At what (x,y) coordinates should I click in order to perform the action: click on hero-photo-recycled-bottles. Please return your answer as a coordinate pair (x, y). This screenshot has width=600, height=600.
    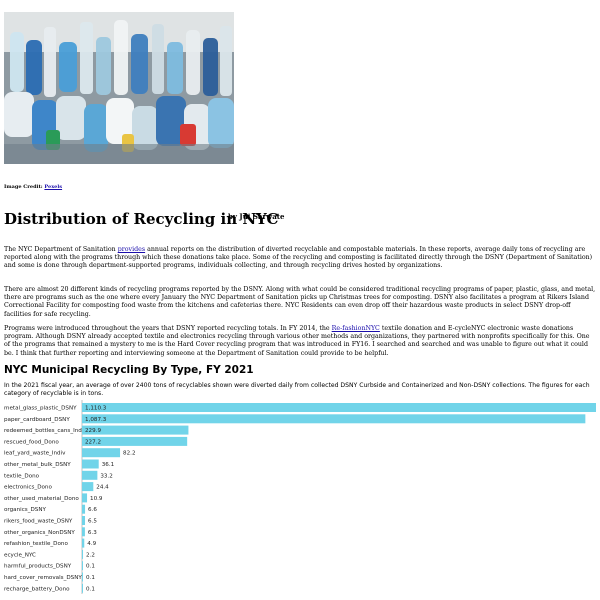
    Looking at the image, I should click on (119, 88).